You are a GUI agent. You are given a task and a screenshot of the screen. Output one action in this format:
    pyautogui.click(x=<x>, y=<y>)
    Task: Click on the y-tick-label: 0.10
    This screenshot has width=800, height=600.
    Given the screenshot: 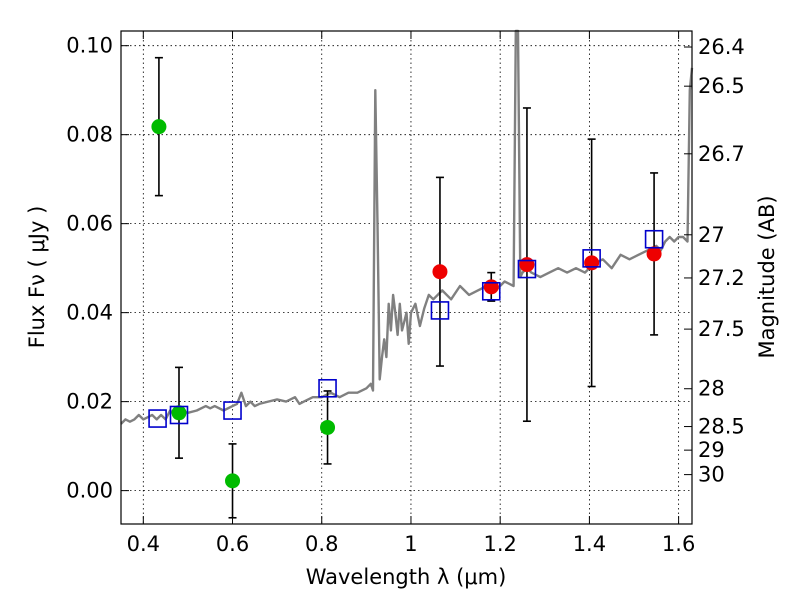 What is the action you would take?
    pyautogui.click(x=89, y=46)
    